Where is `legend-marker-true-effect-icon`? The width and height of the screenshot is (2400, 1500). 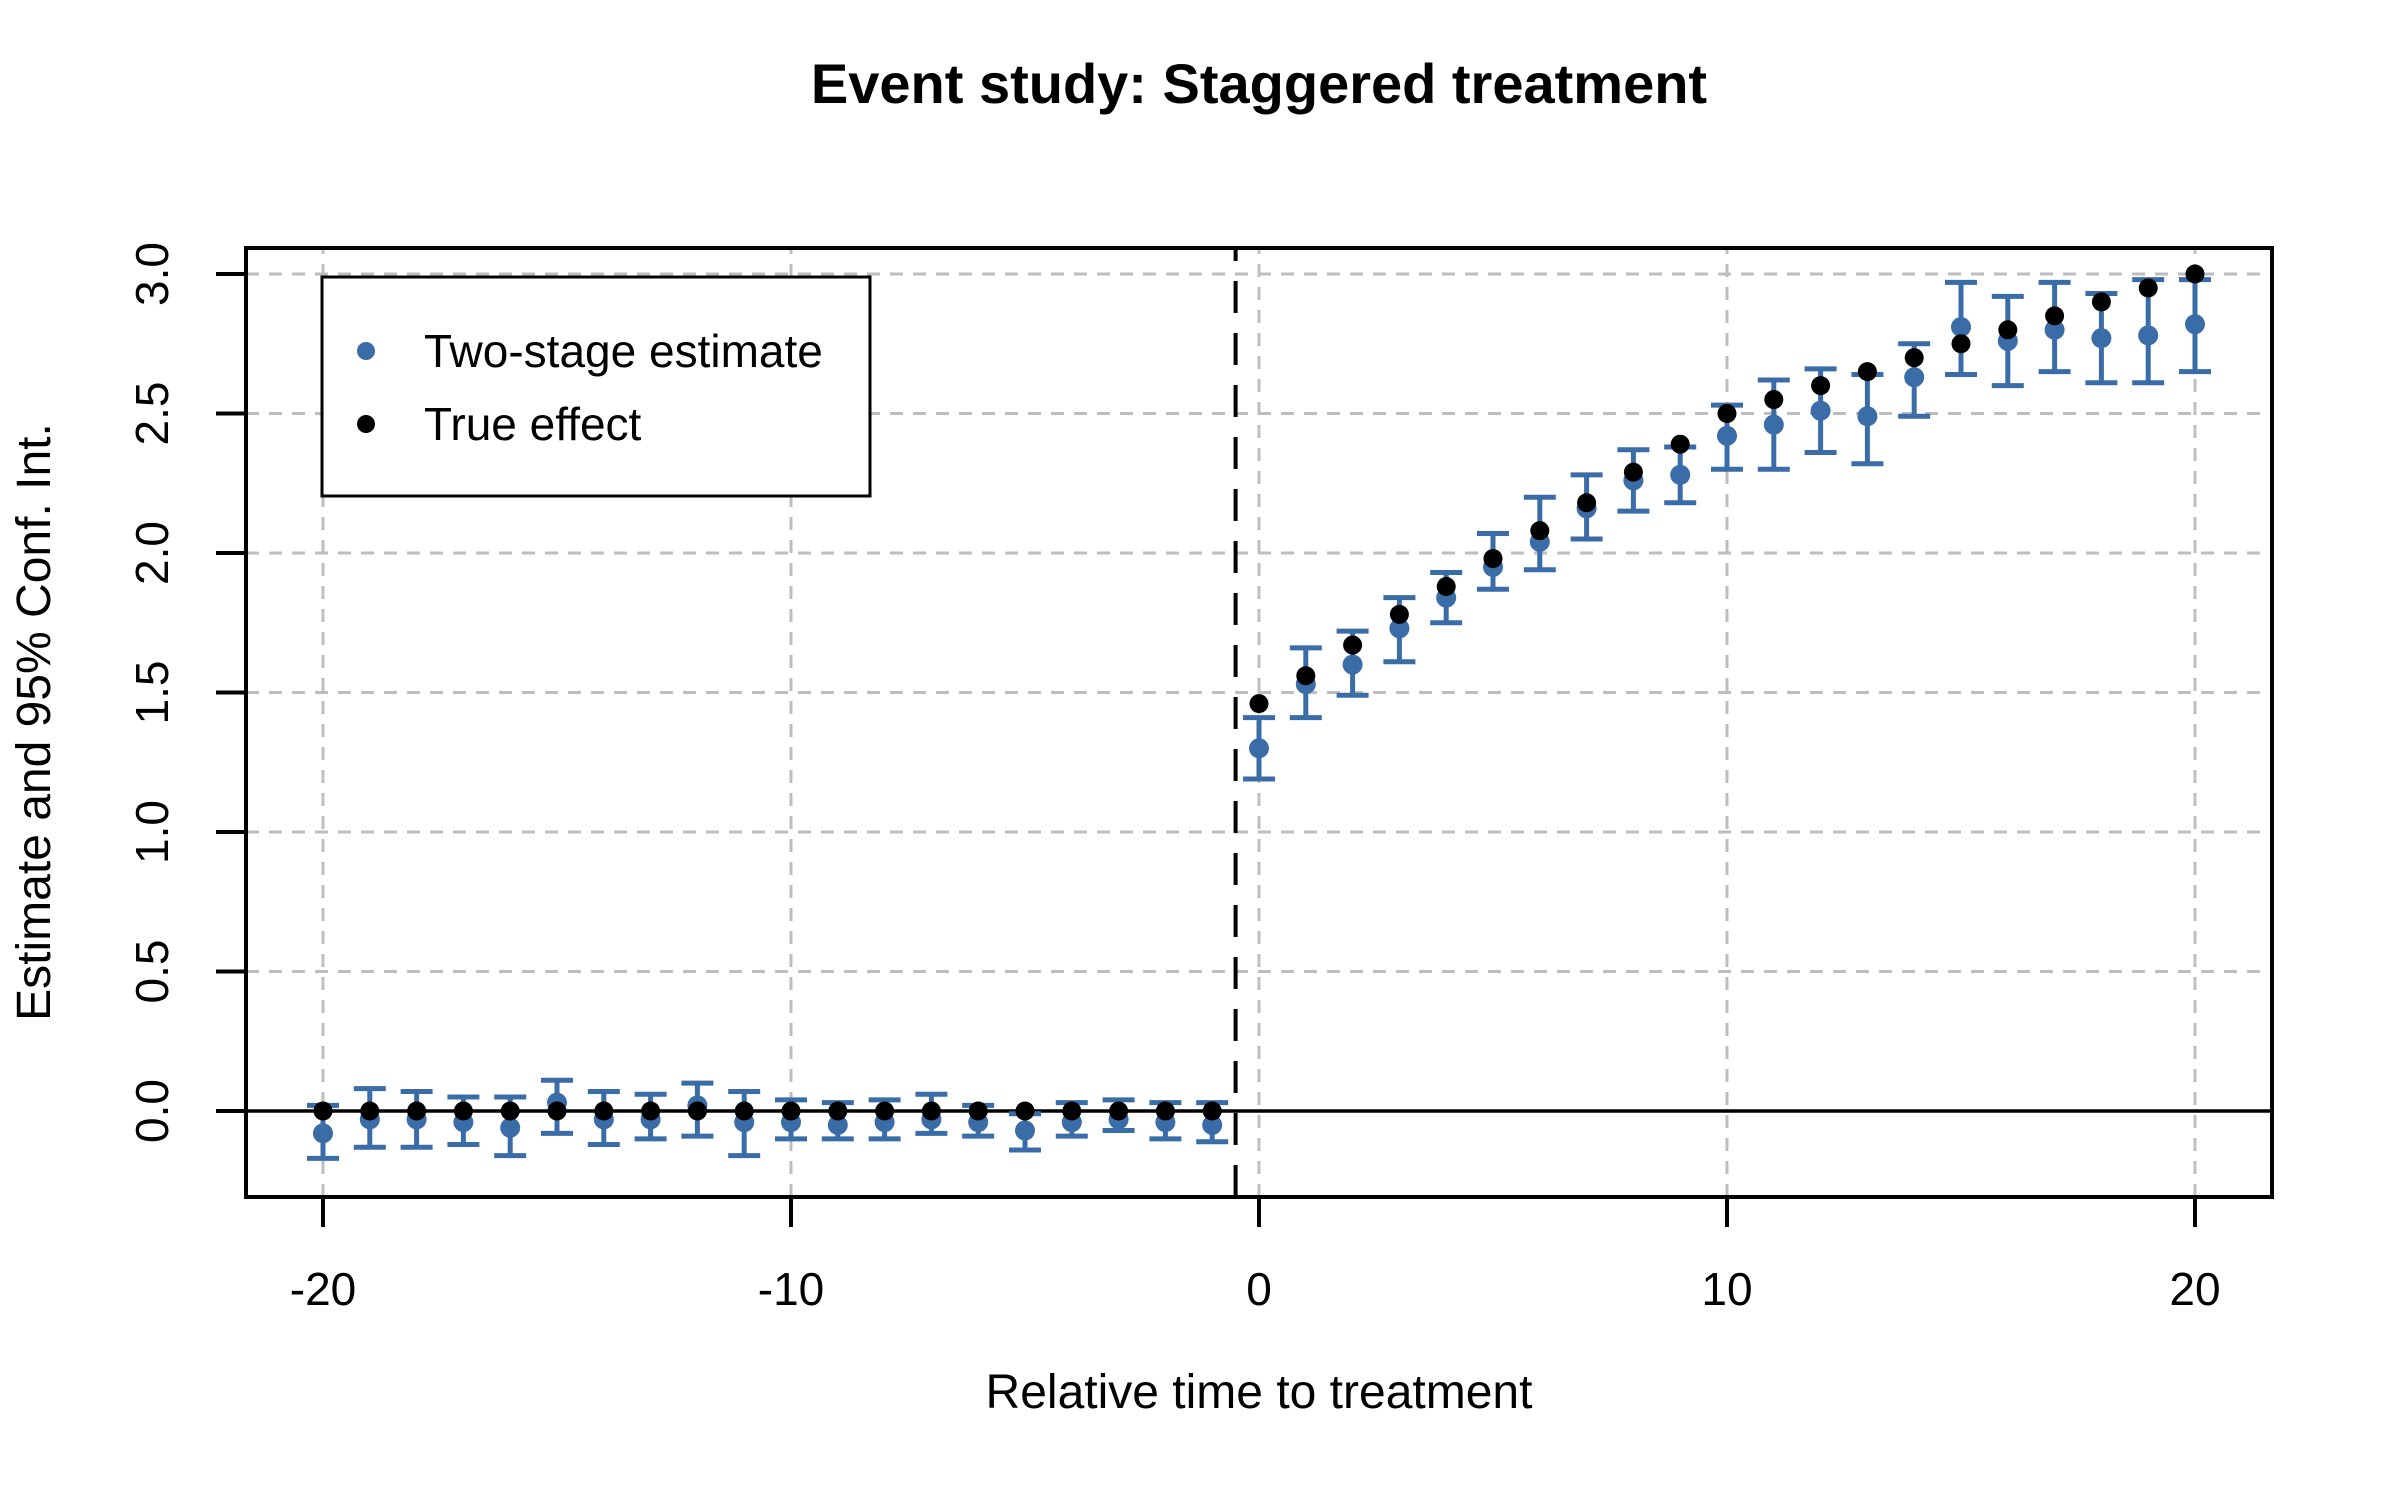
legend-marker-true-effect-icon is located at coordinates (366, 424).